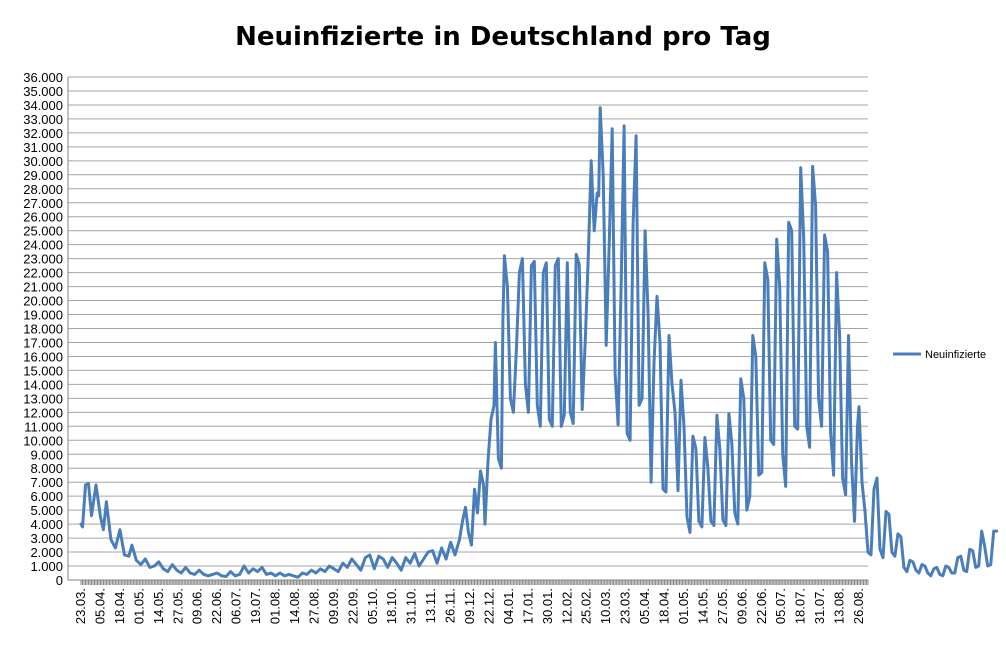 This screenshot has height=647, width=1006. Describe the element at coordinates (547, 606) in the screenshot. I see `x-tick-label: 30.01.` at that location.